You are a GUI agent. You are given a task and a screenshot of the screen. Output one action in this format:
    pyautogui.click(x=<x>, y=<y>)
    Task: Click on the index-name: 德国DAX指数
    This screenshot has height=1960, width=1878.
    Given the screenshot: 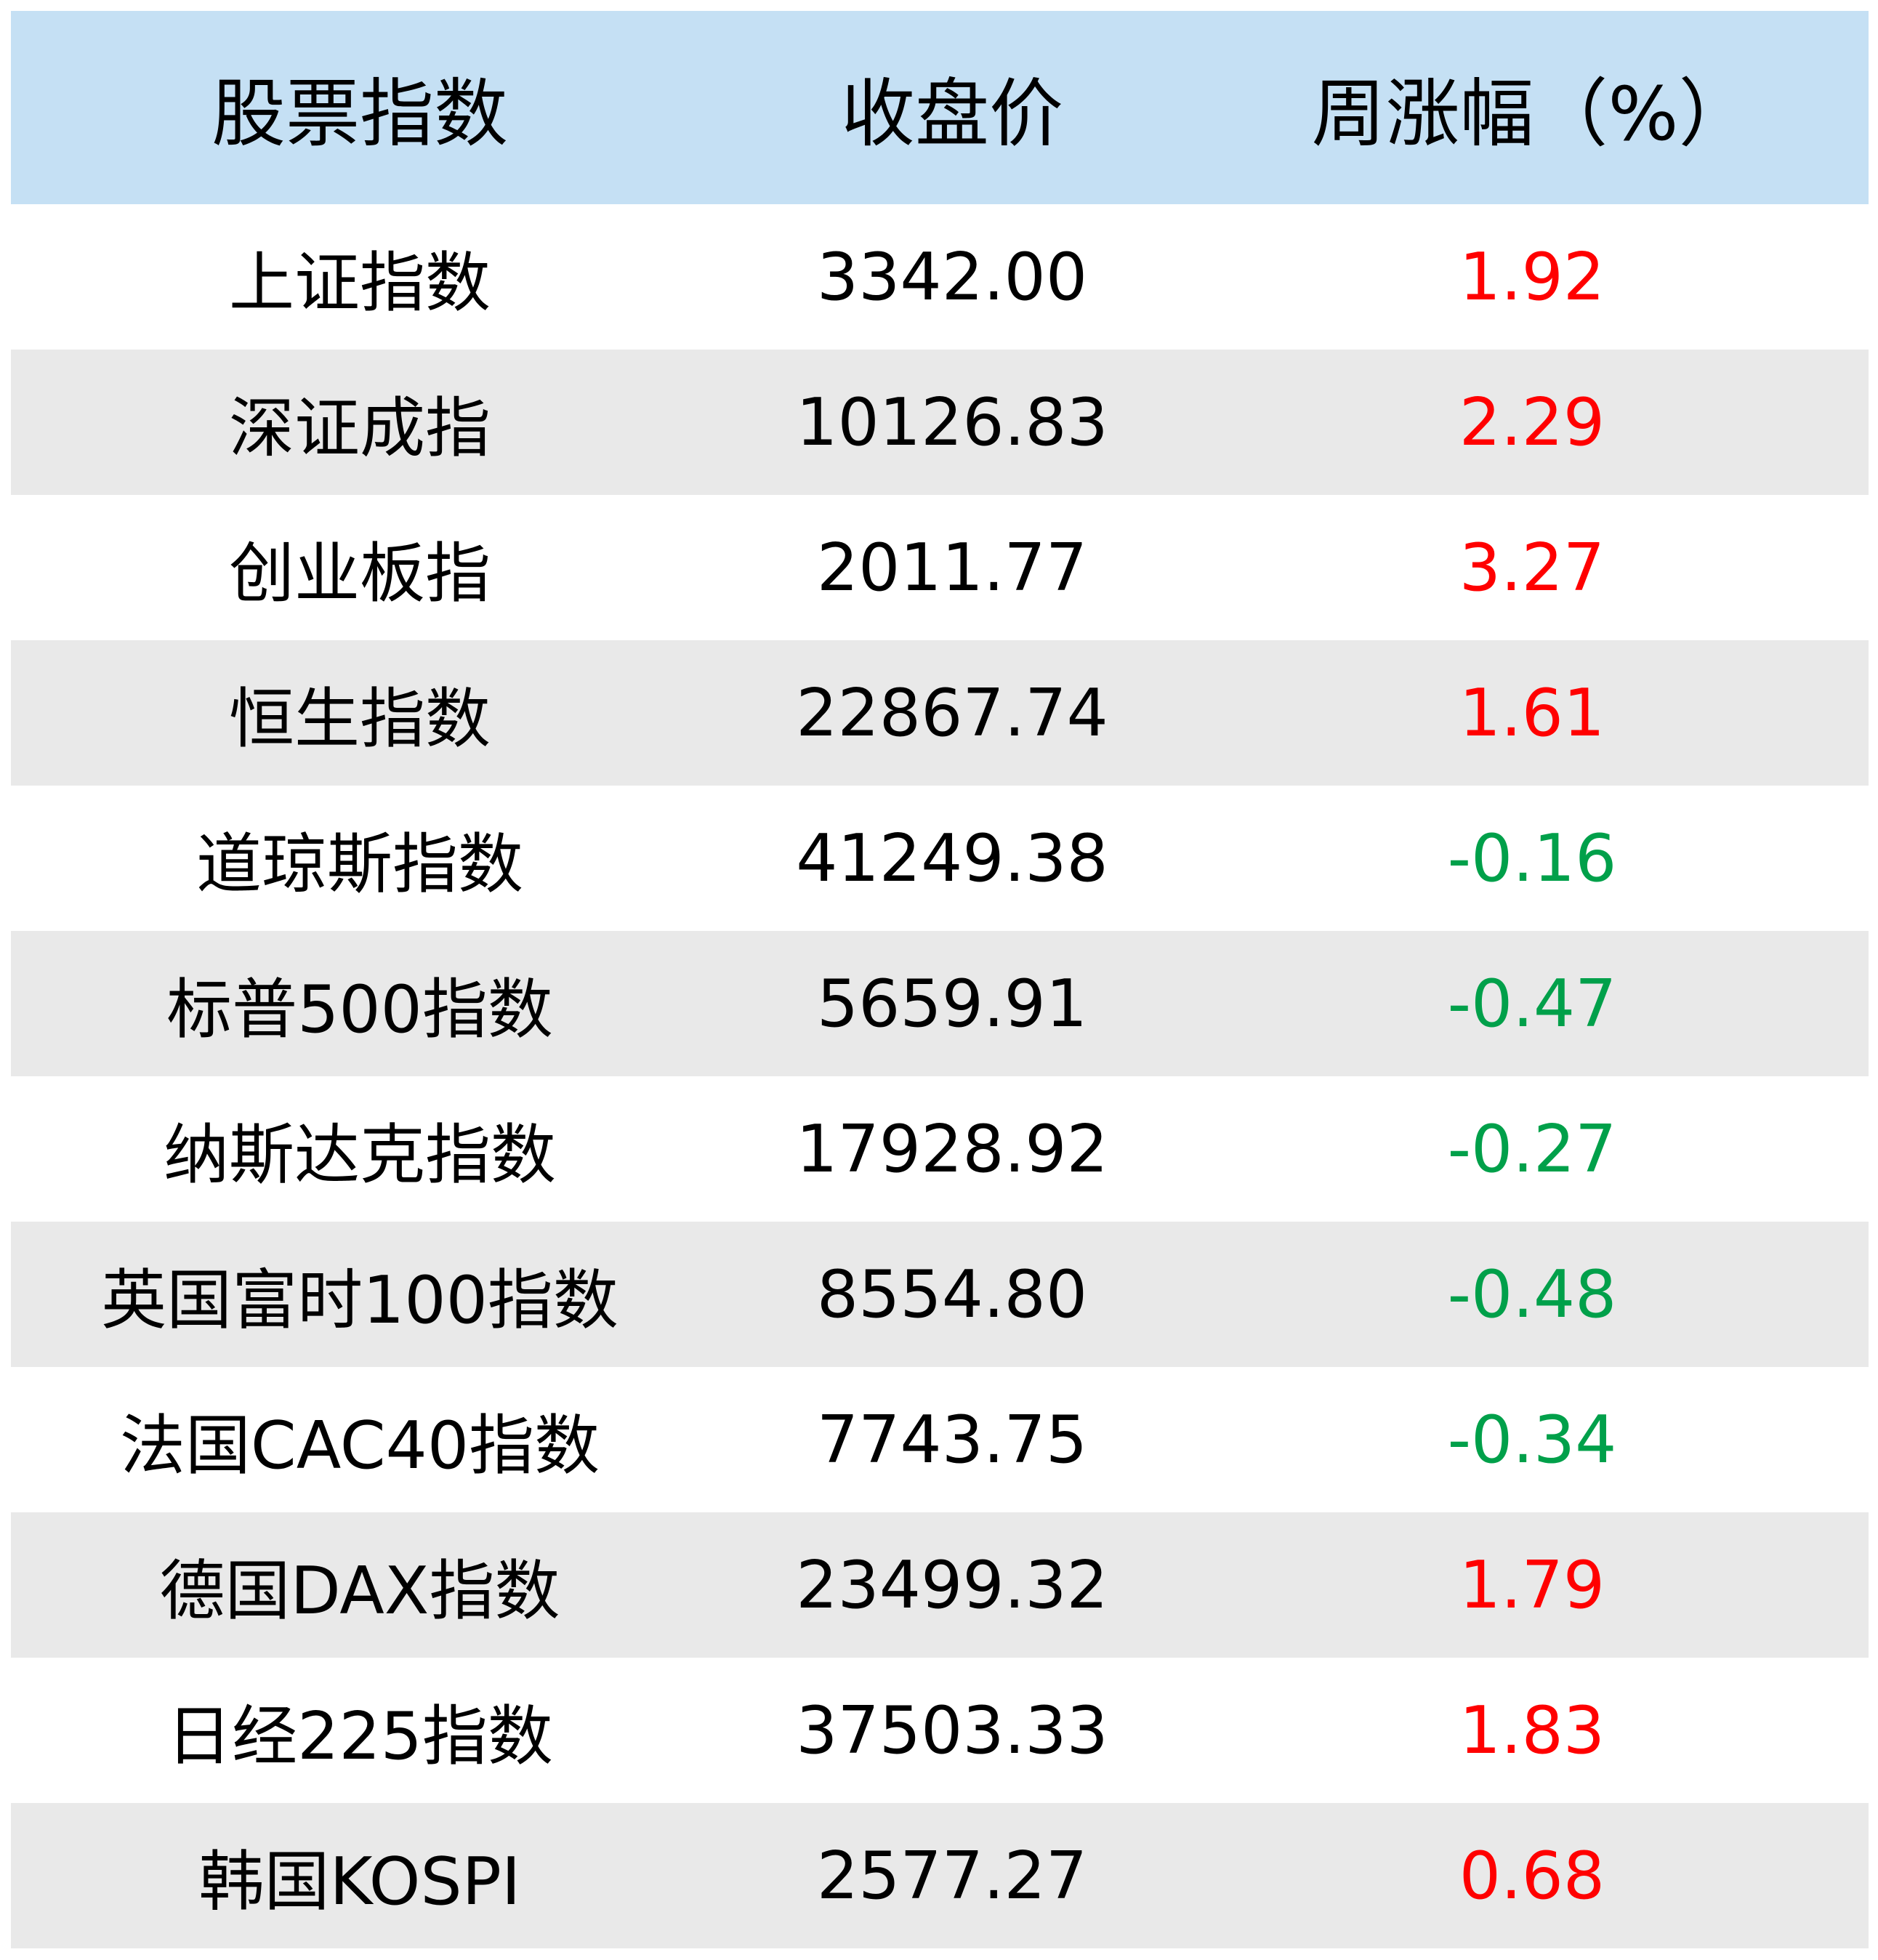 What is the action you would take?
    pyautogui.click(x=359, y=1591)
    